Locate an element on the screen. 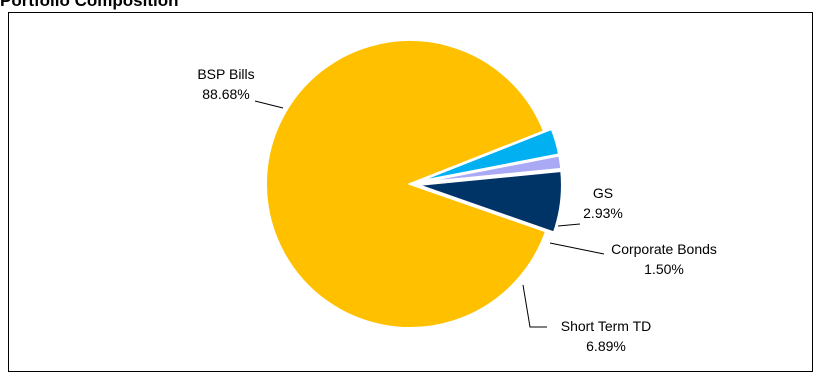 Image resolution: width=814 pixels, height=372 pixels. leader-line-corporate-bonds is located at coordinates (577, 248).